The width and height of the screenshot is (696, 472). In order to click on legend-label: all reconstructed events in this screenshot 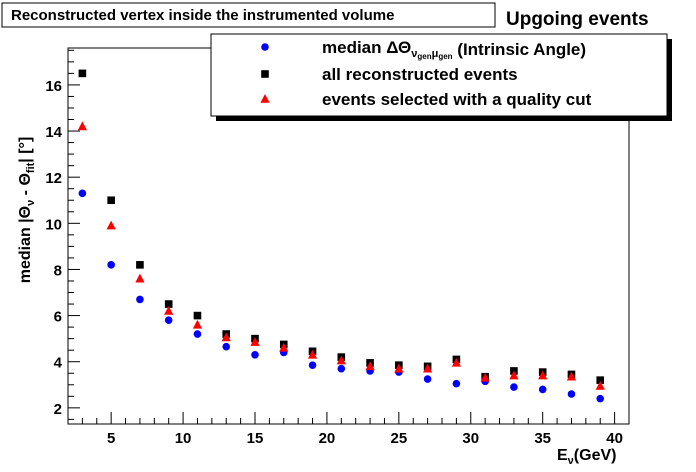, I will do `click(420, 74)`.